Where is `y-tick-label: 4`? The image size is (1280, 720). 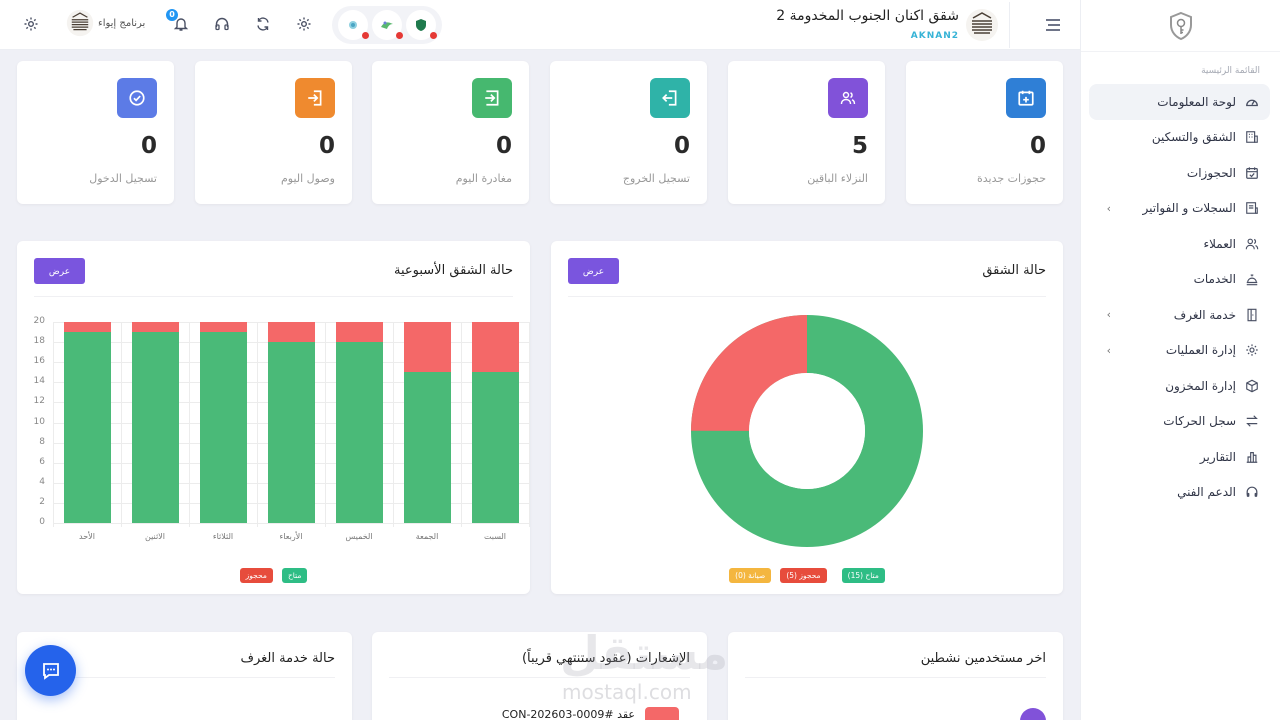
y-tick-label: 4 is located at coordinates (42, 481).